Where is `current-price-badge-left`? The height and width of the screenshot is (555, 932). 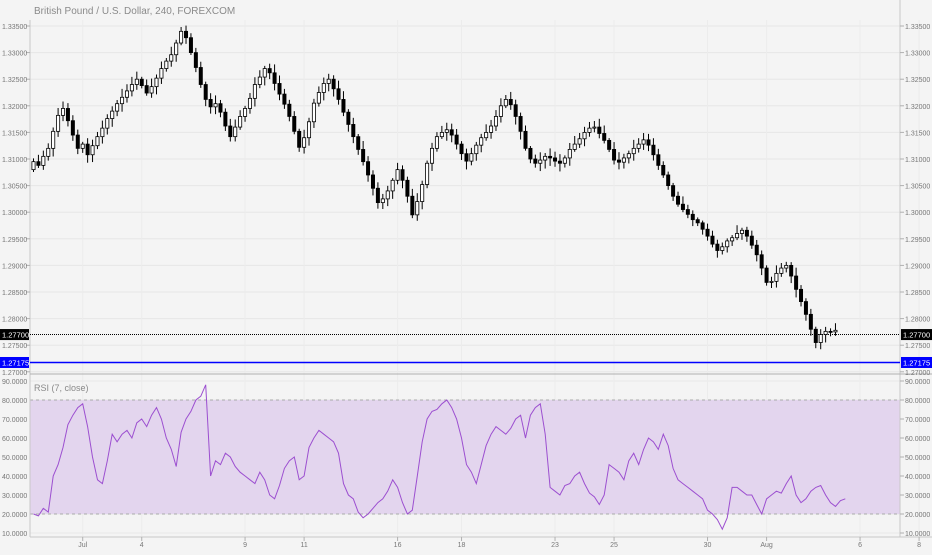
current-price-badge-left is located at coordinates (14, 335).